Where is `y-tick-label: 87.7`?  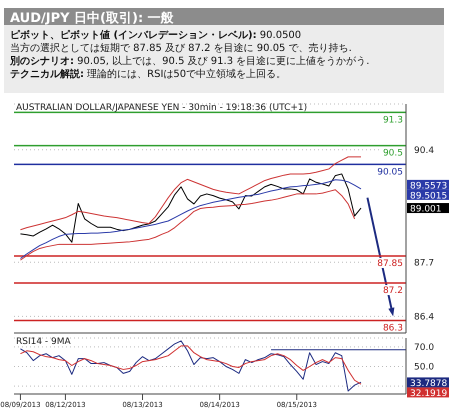 y-tick-label: 87.7 is located at coordinates (424, 263).